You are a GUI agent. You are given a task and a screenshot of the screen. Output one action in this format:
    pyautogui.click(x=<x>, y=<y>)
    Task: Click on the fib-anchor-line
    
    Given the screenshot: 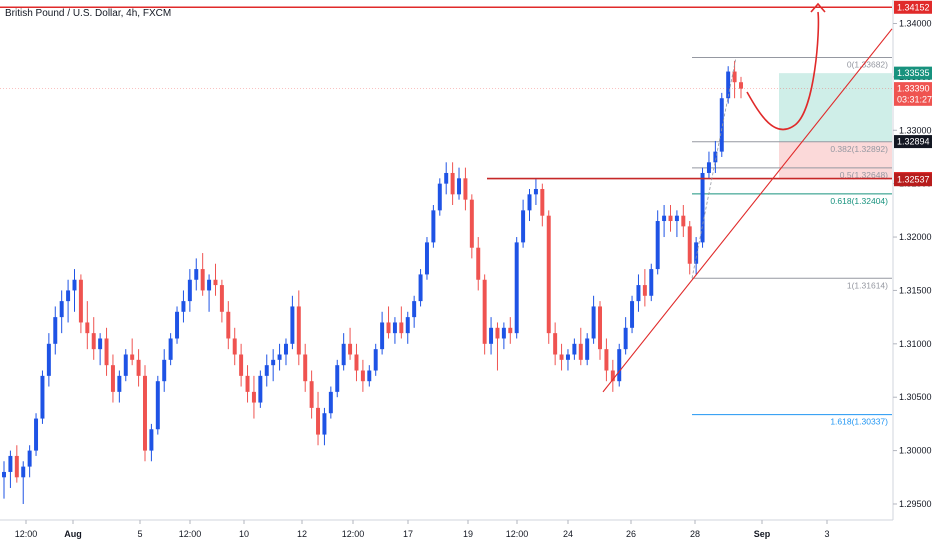 What is the action you would take?
    pyautogui.click(x=714, y=168)
    